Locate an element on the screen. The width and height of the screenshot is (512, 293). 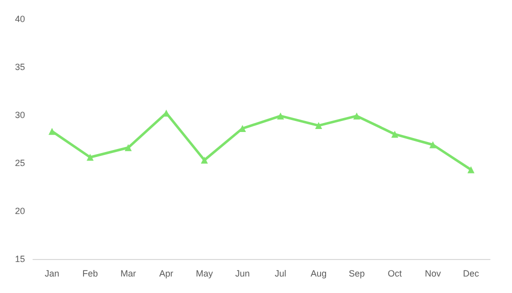
y-tick-label: 30 is located at coordinates (19, 115).